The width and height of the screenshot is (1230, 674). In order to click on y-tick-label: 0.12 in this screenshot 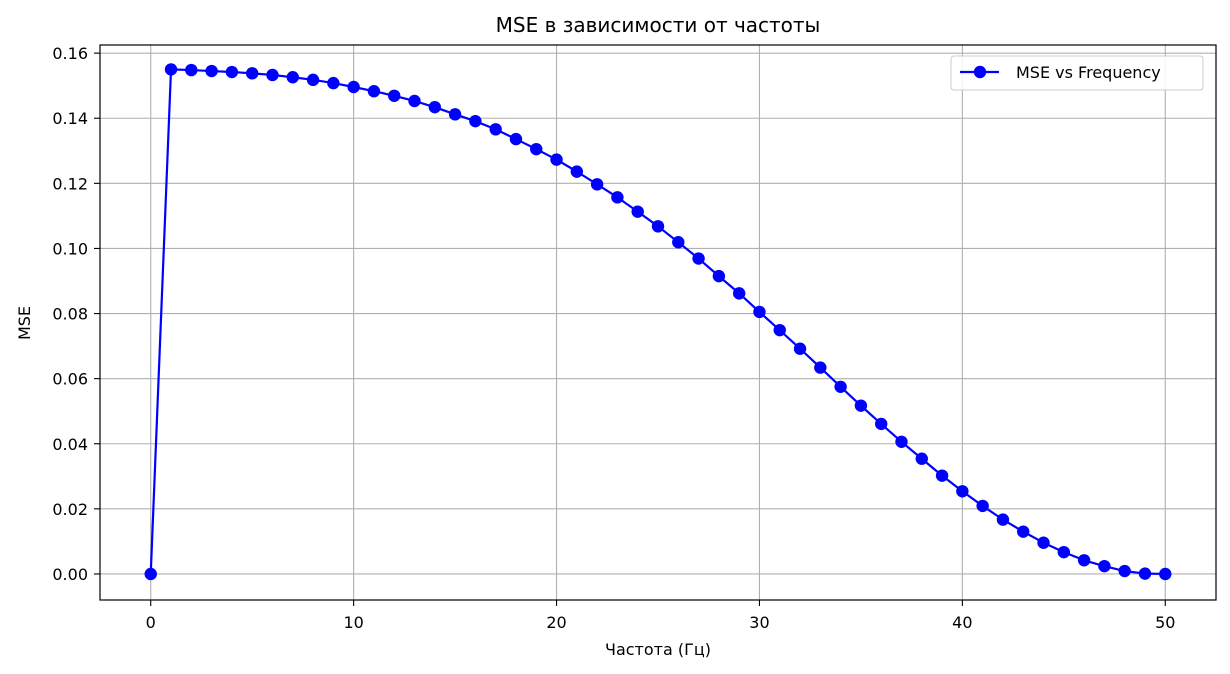, I will do `click(70, 183)`.